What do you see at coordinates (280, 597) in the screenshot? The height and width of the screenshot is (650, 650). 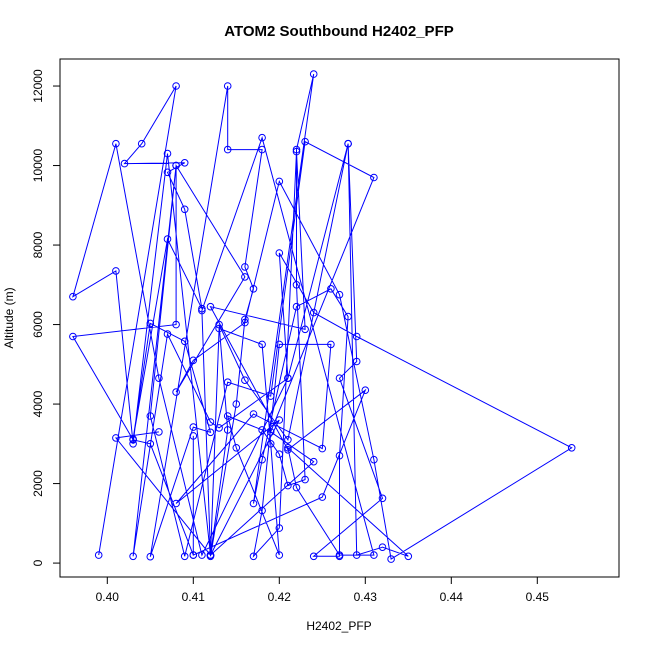 I see `x-tick-label: 0.42` at bounding box center [280, 597].